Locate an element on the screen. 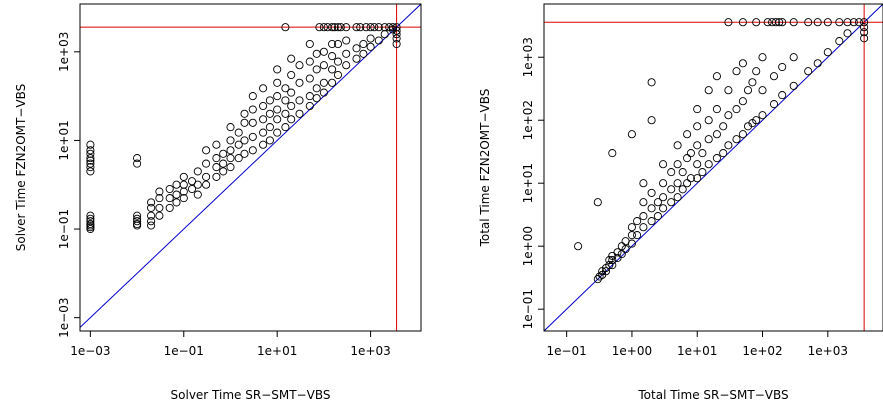 The height and width of the screenshot is (413, 883). y-tick-label: 1e+03 is located at coordinates (528, 57).